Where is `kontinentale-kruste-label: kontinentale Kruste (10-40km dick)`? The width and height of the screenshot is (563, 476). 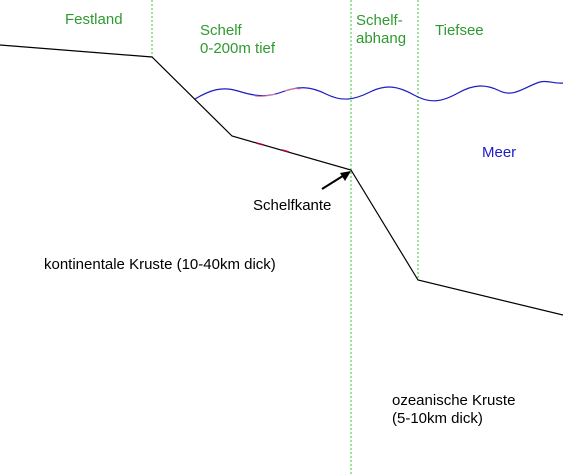
kontinentale-kruste-label: kontinentale Kruste (10-40km dick) is located at coordinates (160, 264).